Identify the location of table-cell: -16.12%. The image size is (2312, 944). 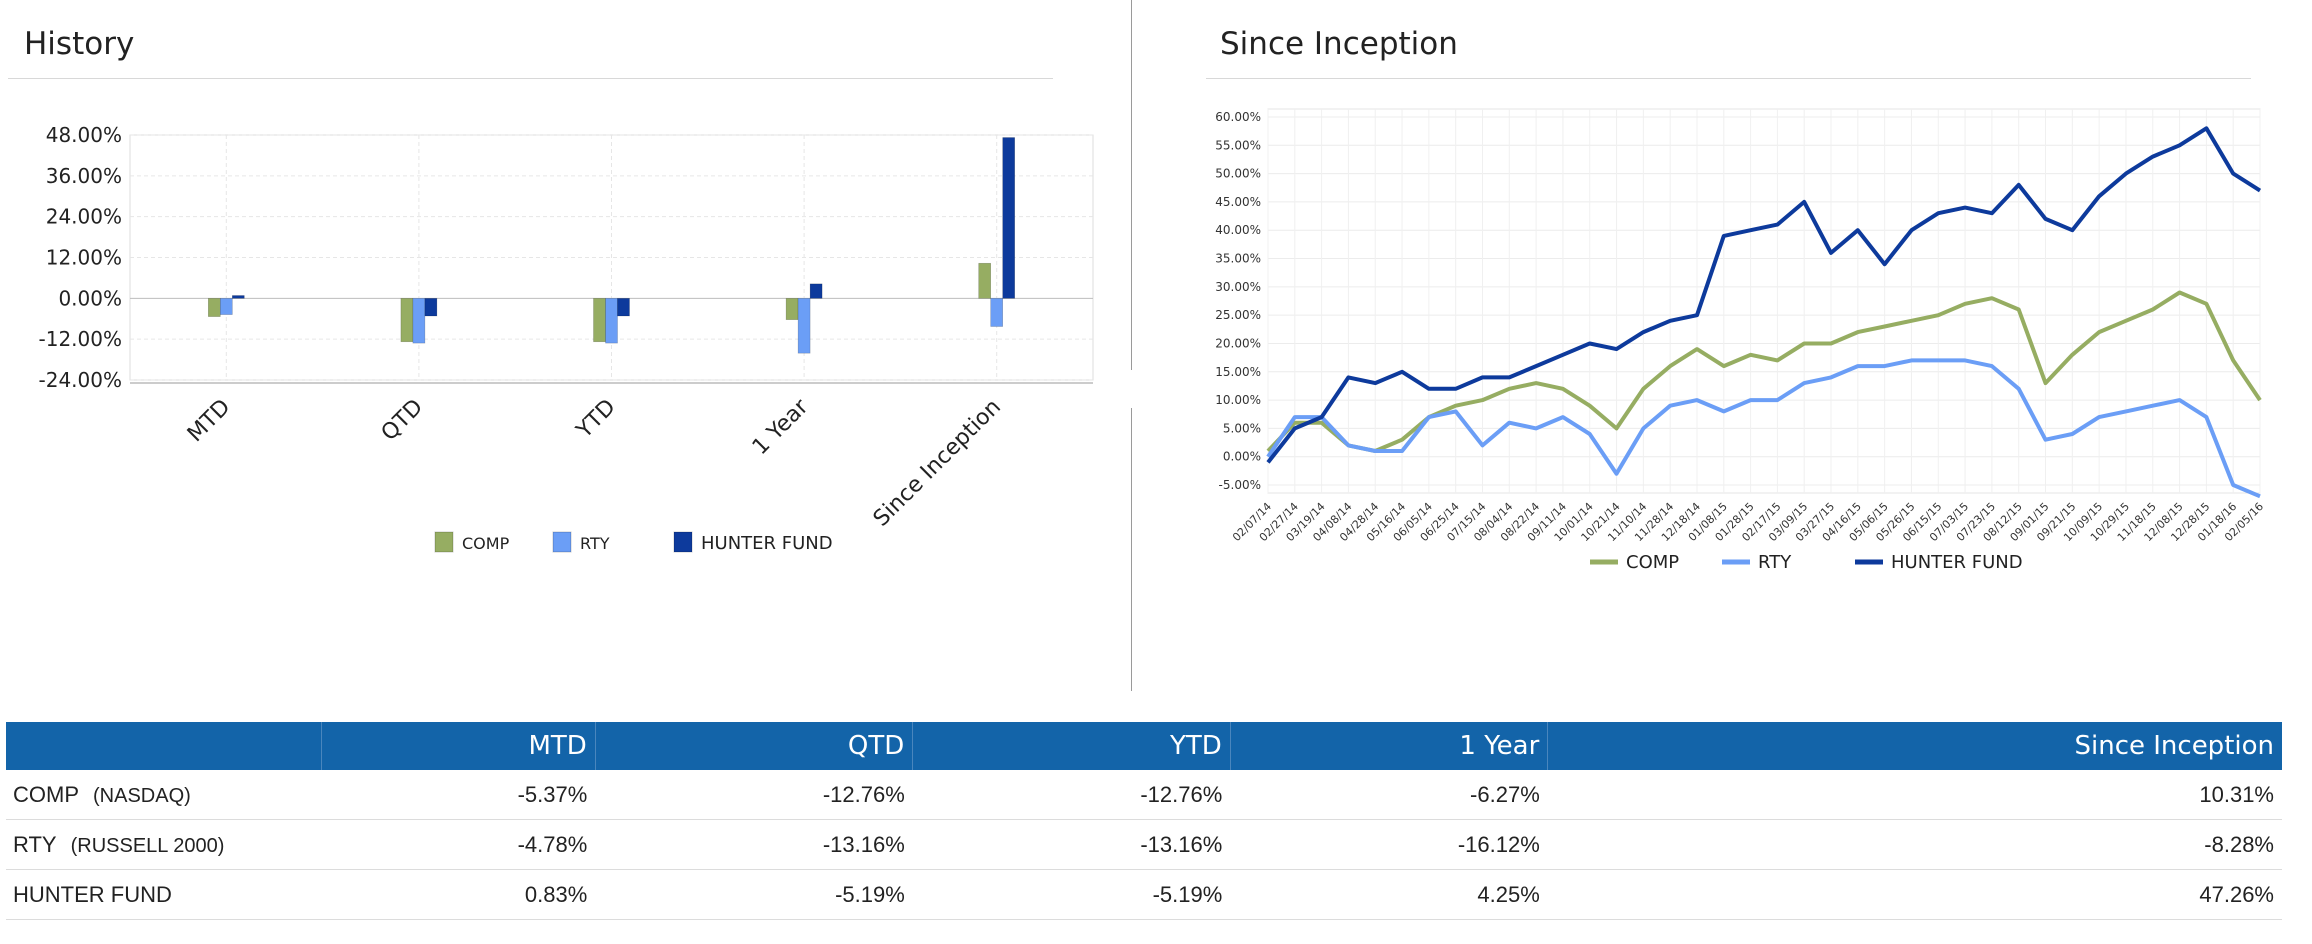
(1389, 844).